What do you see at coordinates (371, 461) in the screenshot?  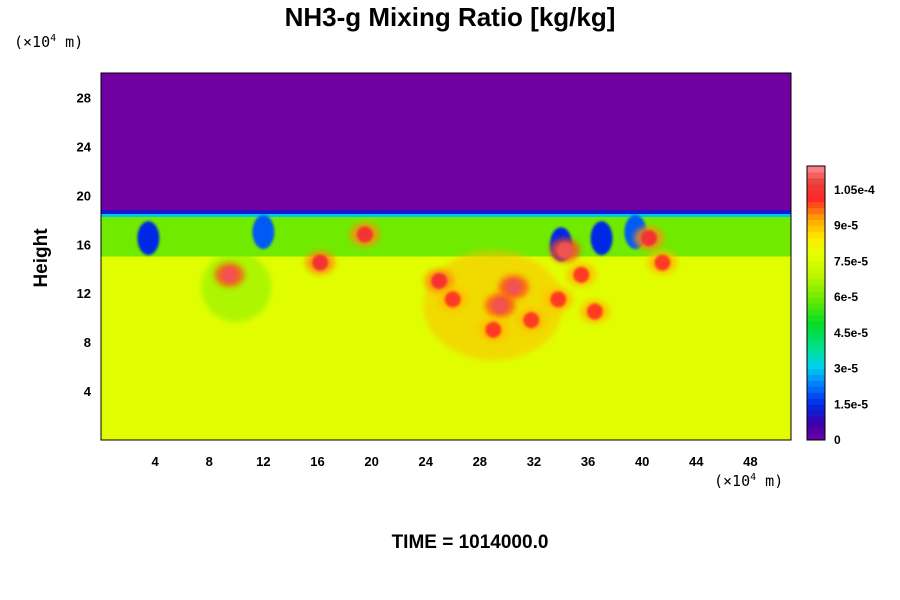 I see `x-tick-label: 20` at bounding box center [371, 461].